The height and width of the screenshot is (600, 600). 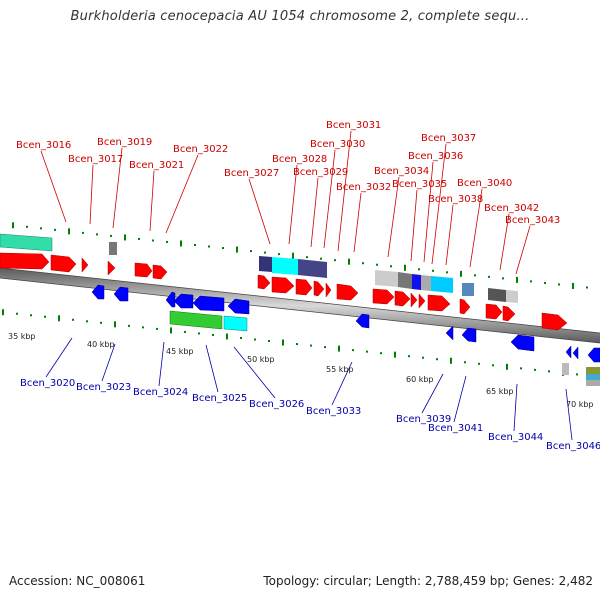 I want to click on gene-label-text: Bcen_3016, so click(x=43, y=145).